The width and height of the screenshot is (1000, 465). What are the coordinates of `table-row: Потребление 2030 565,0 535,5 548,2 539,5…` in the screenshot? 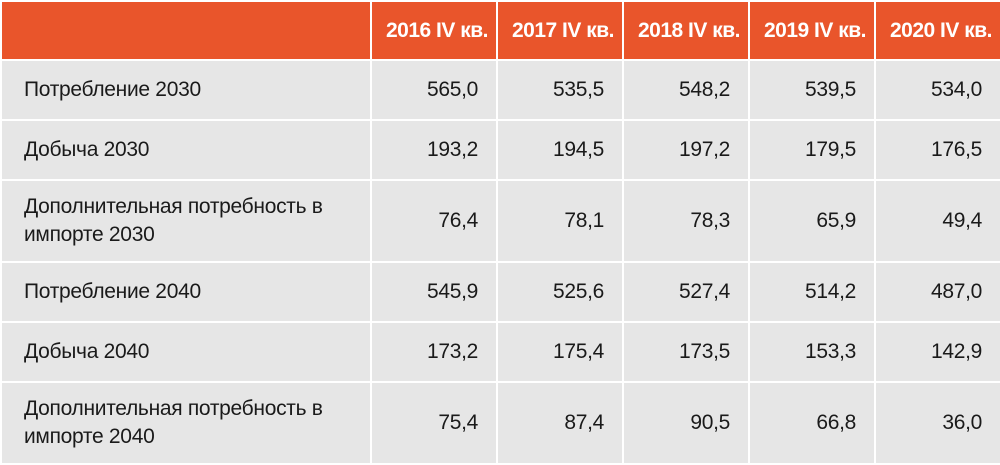 It's located at (500, 90).